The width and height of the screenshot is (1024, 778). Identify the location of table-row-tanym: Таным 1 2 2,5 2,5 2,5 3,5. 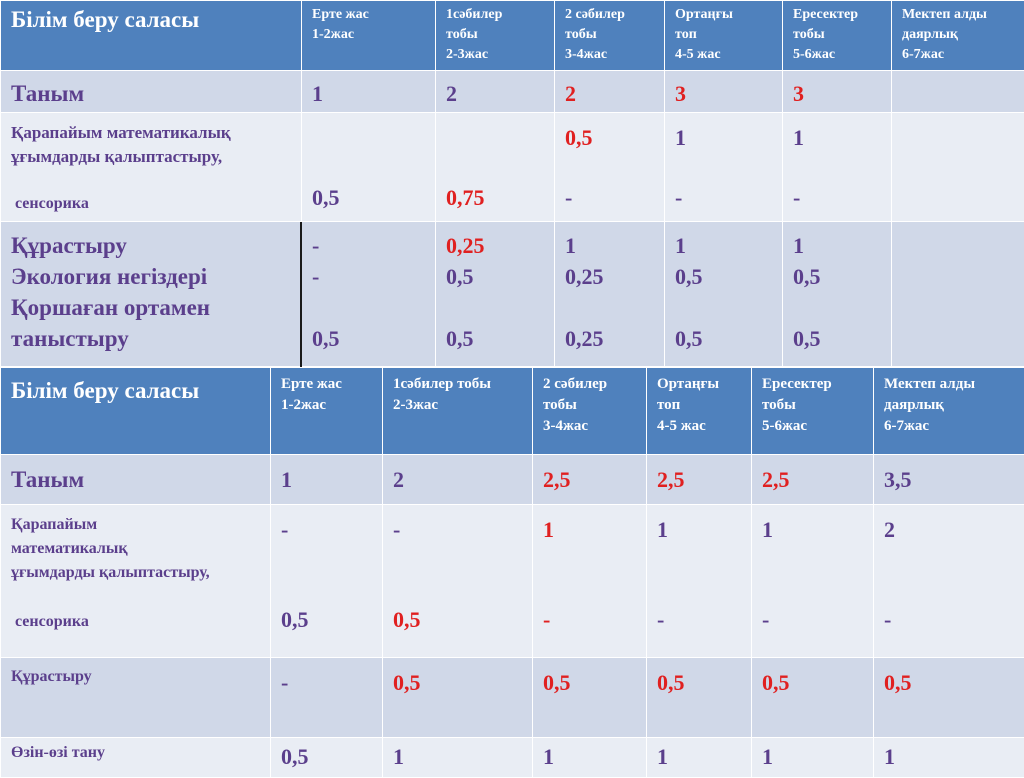
(512, 480).